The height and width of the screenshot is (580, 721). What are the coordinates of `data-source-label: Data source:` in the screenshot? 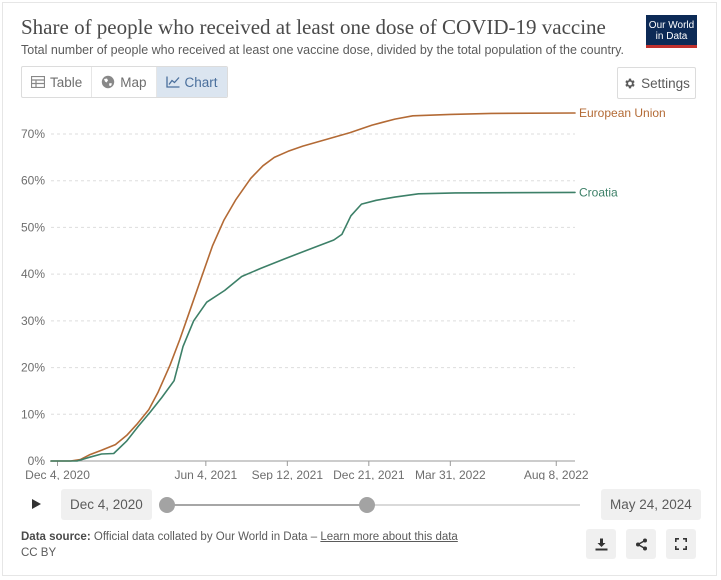 It's located at (56, 537).